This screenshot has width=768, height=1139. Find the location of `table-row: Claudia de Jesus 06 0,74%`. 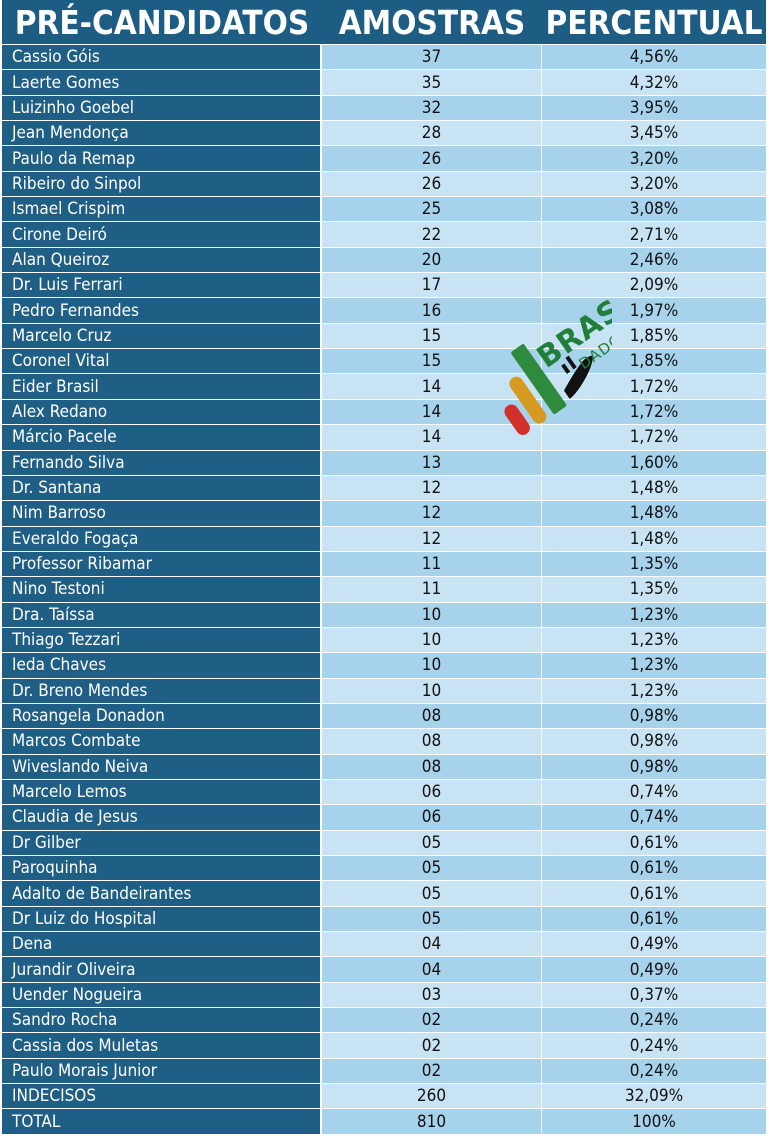

table-row: Claudia de Jesus 06 0,74% is located at coordinates (384, 817).